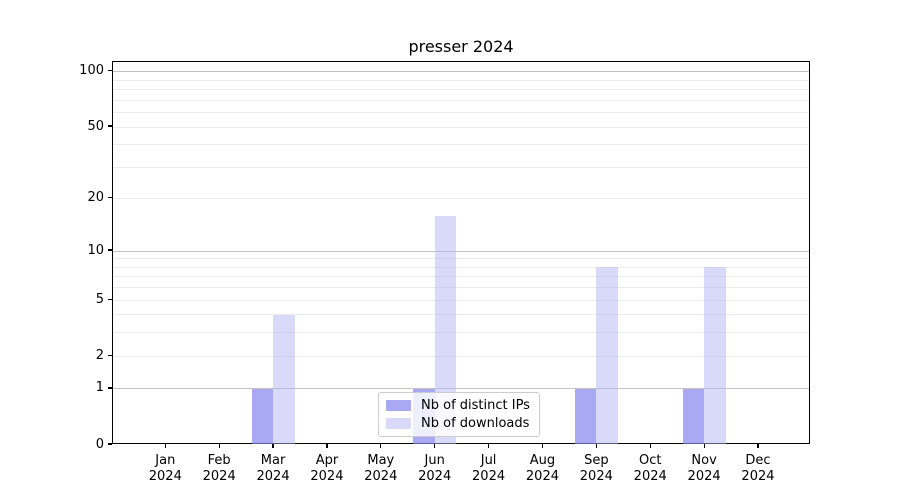 The image size is (900, 500). I want to click on legend-item-downloads: Nb of downloads, so click(458, 423).